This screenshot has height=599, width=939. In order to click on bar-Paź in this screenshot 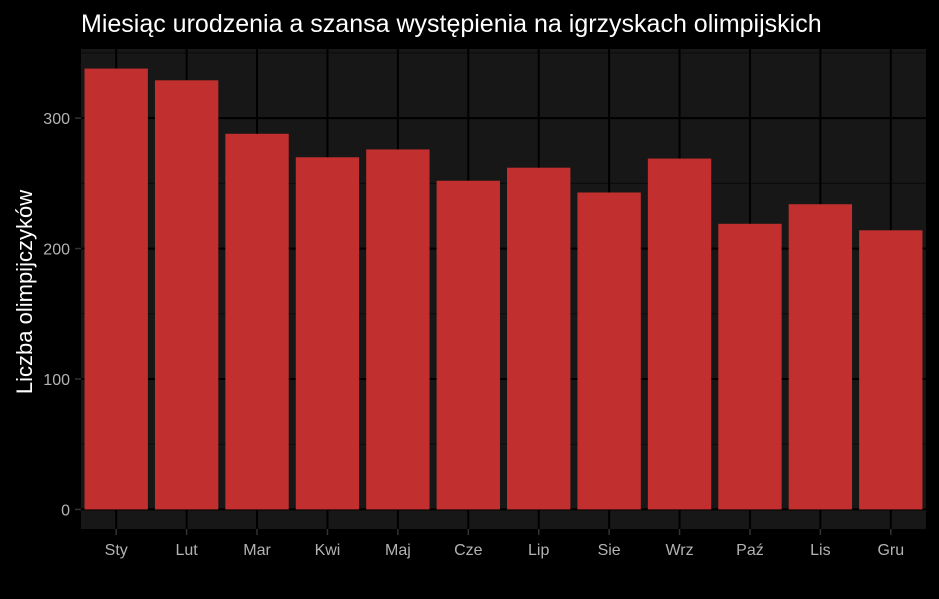, I will do `click(750, 366)`.